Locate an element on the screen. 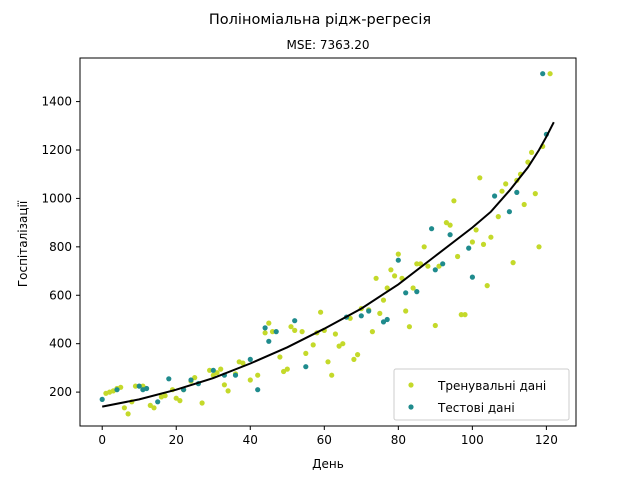 The image size is (640, 480). legend-label-test: Тестові дані is located at coordinates (476, 408).